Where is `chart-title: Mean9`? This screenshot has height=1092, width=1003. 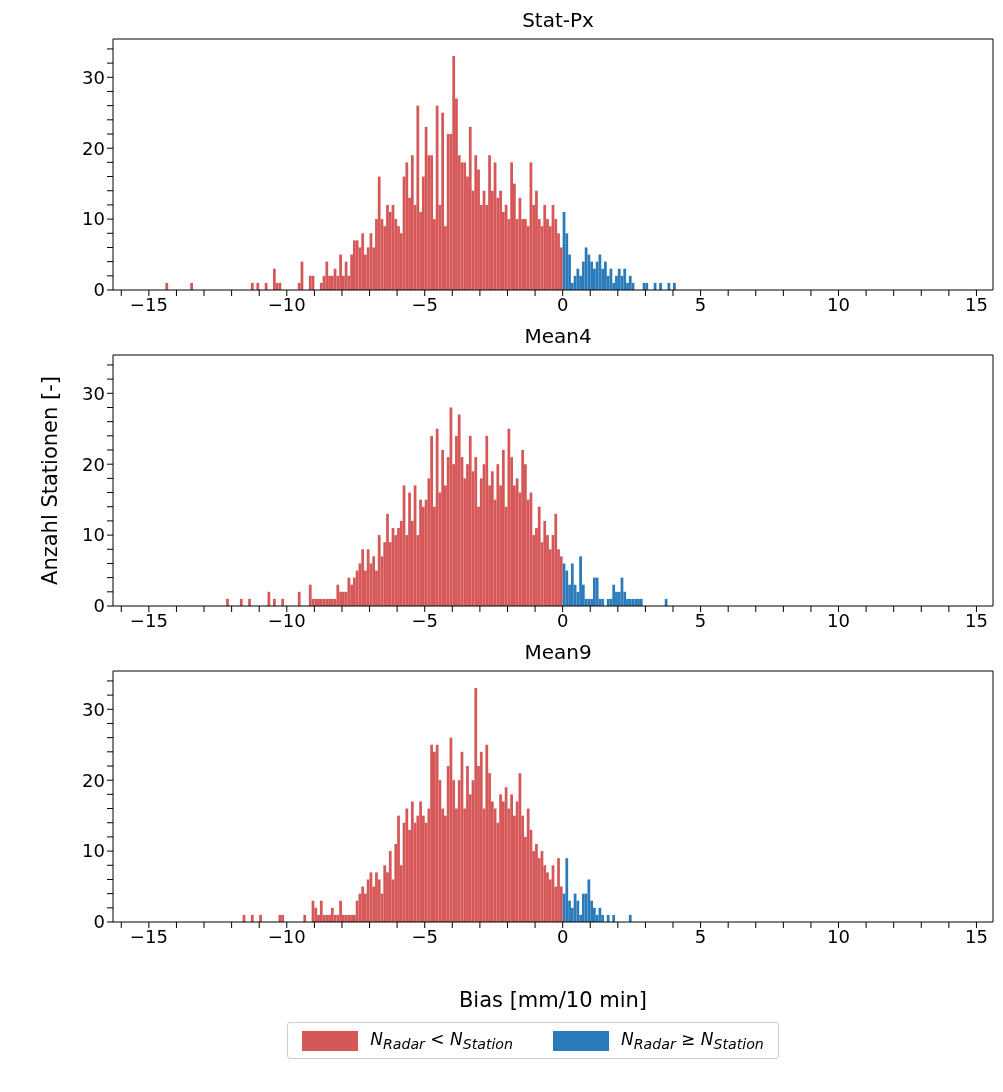
chart-title: Mean9 is located at coordinates (558, 653).